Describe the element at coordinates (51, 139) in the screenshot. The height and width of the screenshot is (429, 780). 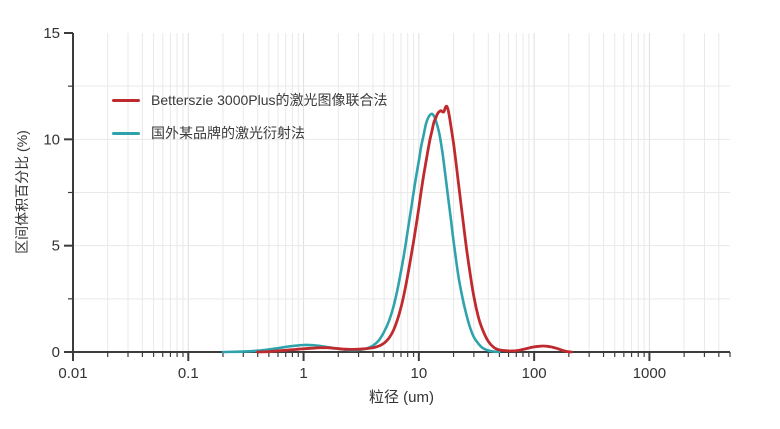
I see `y-tick-label: 10` at that location.